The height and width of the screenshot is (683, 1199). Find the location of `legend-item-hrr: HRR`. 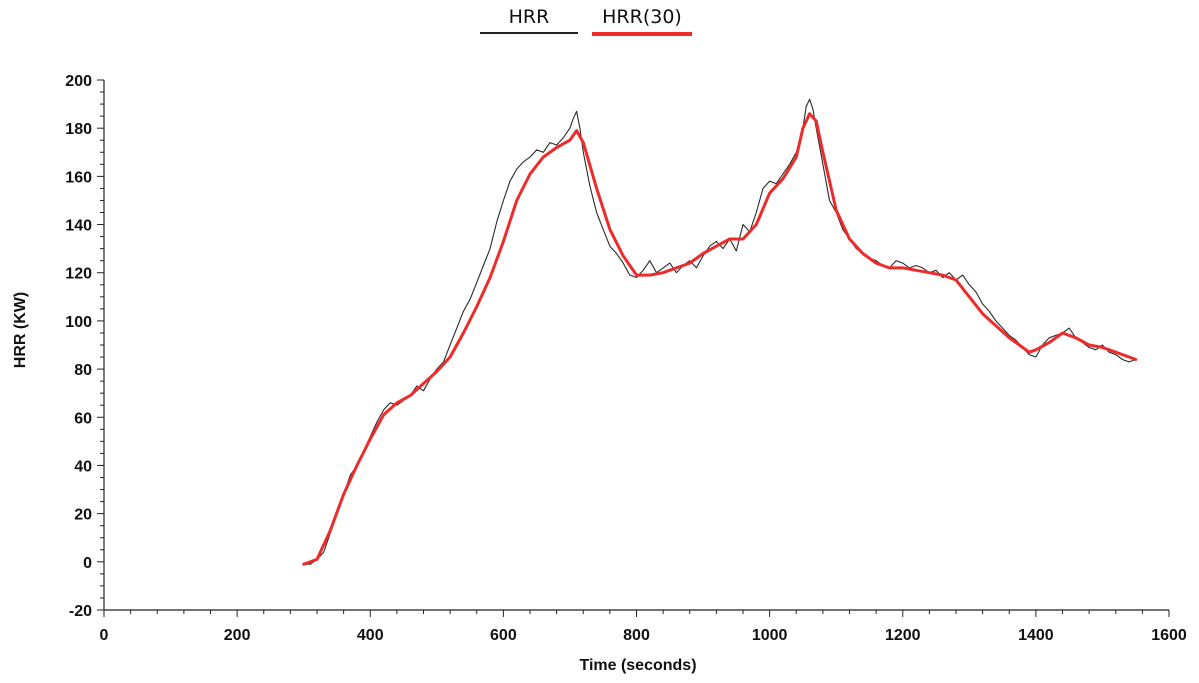

legend-item-hrr: HRR is located at coordinates (529, 20).